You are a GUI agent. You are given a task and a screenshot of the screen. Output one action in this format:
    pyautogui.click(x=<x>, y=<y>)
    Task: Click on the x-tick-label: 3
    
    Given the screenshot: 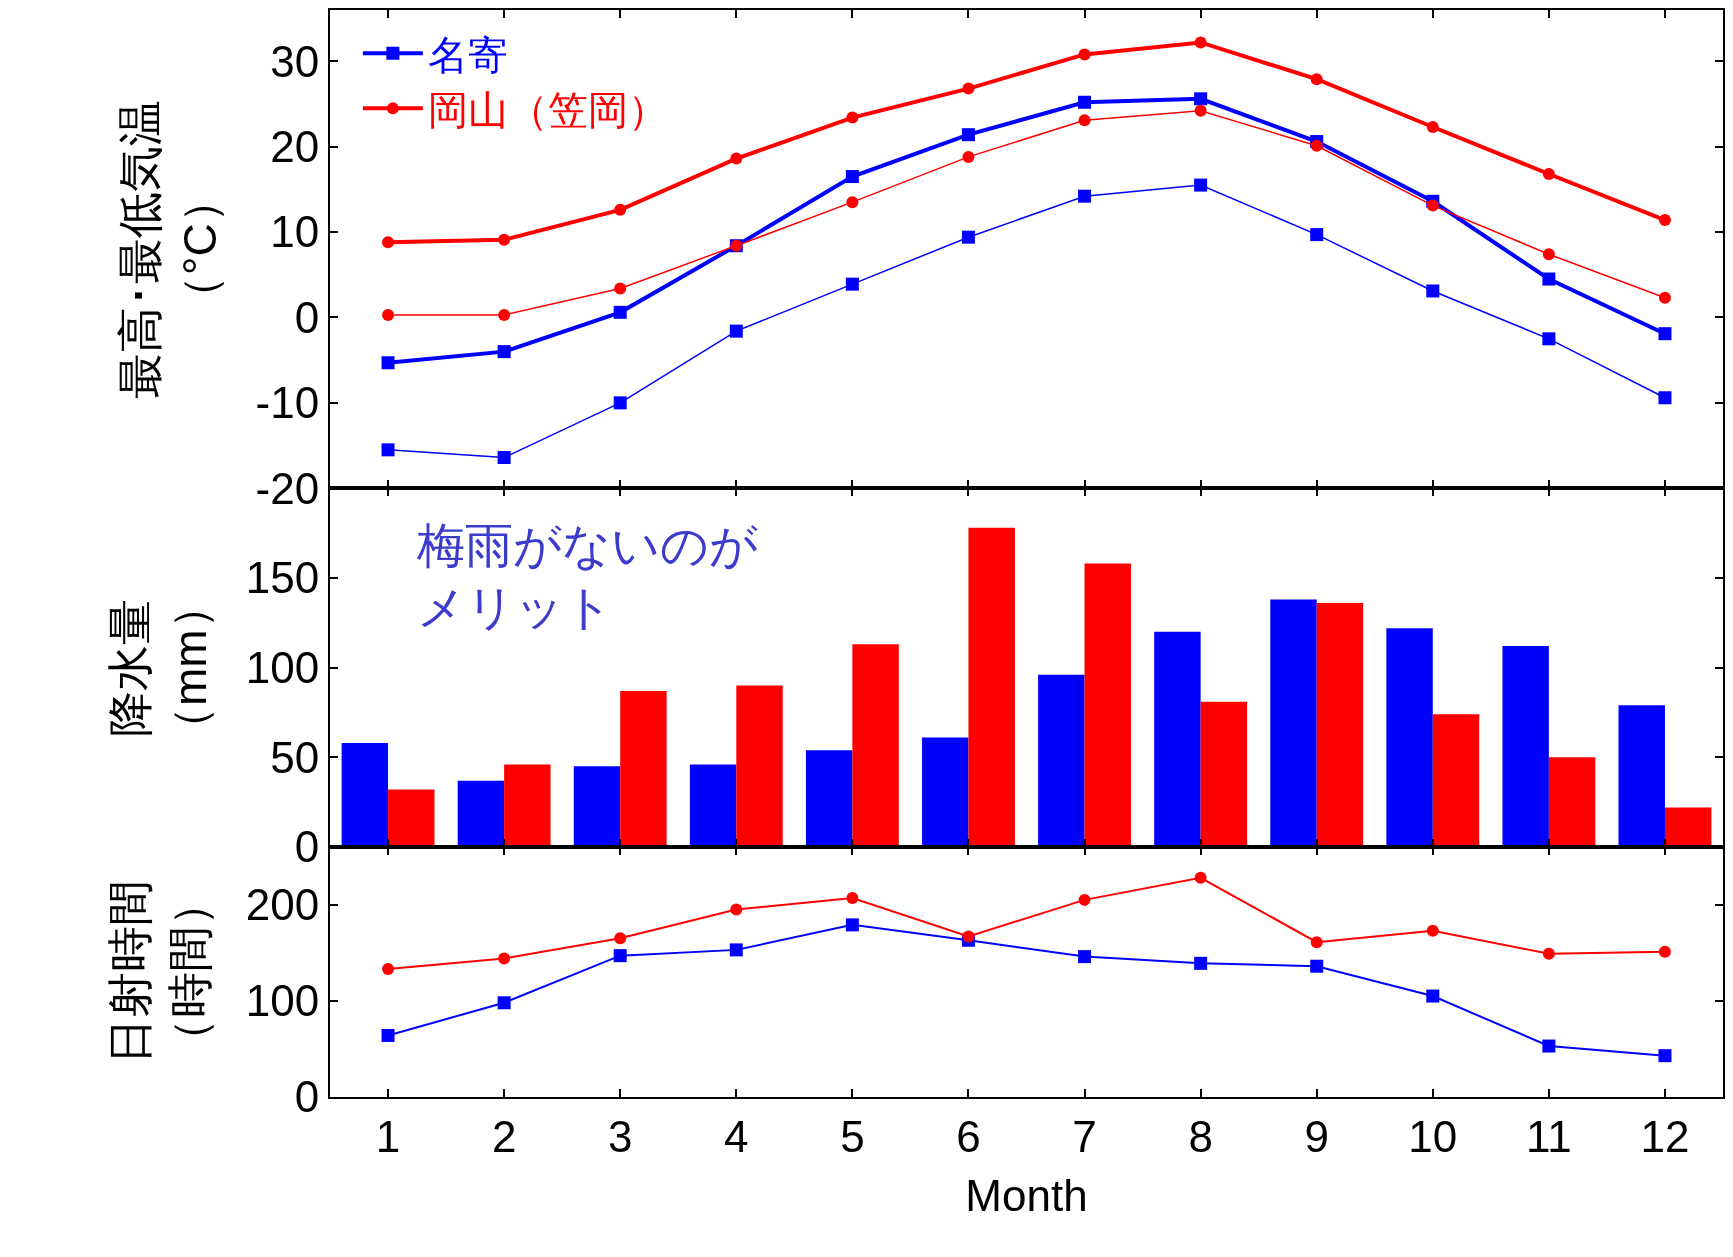 What is the action you would take?
    pyautogui.click(x=620, y=1136)
    